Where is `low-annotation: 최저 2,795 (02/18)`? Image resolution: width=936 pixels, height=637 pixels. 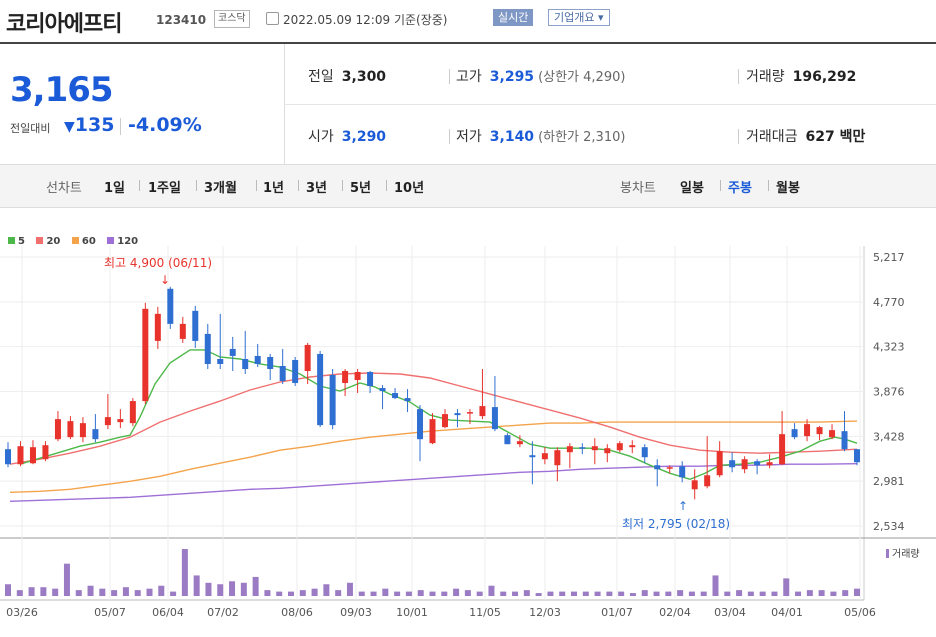
low-annotation: 최저 2,795 (02/18) is located at coordinates (676, 524).